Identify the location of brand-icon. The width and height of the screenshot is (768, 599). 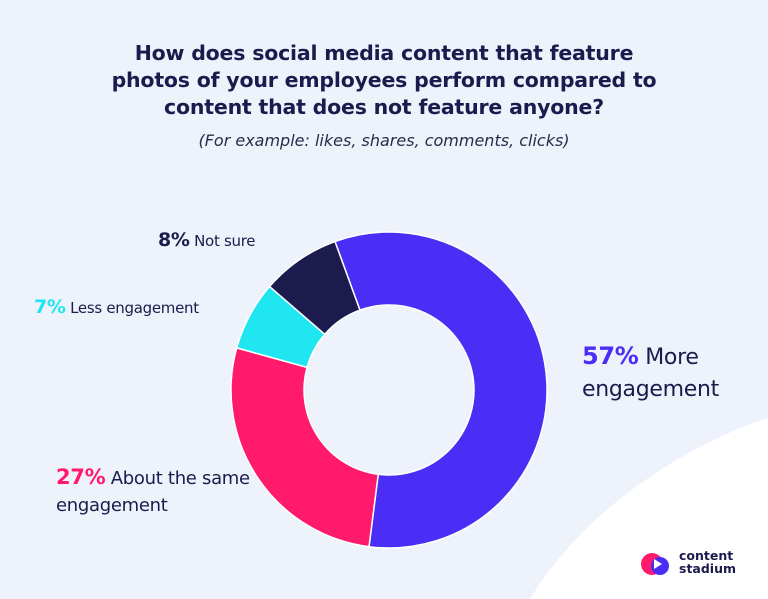
(655, 564).